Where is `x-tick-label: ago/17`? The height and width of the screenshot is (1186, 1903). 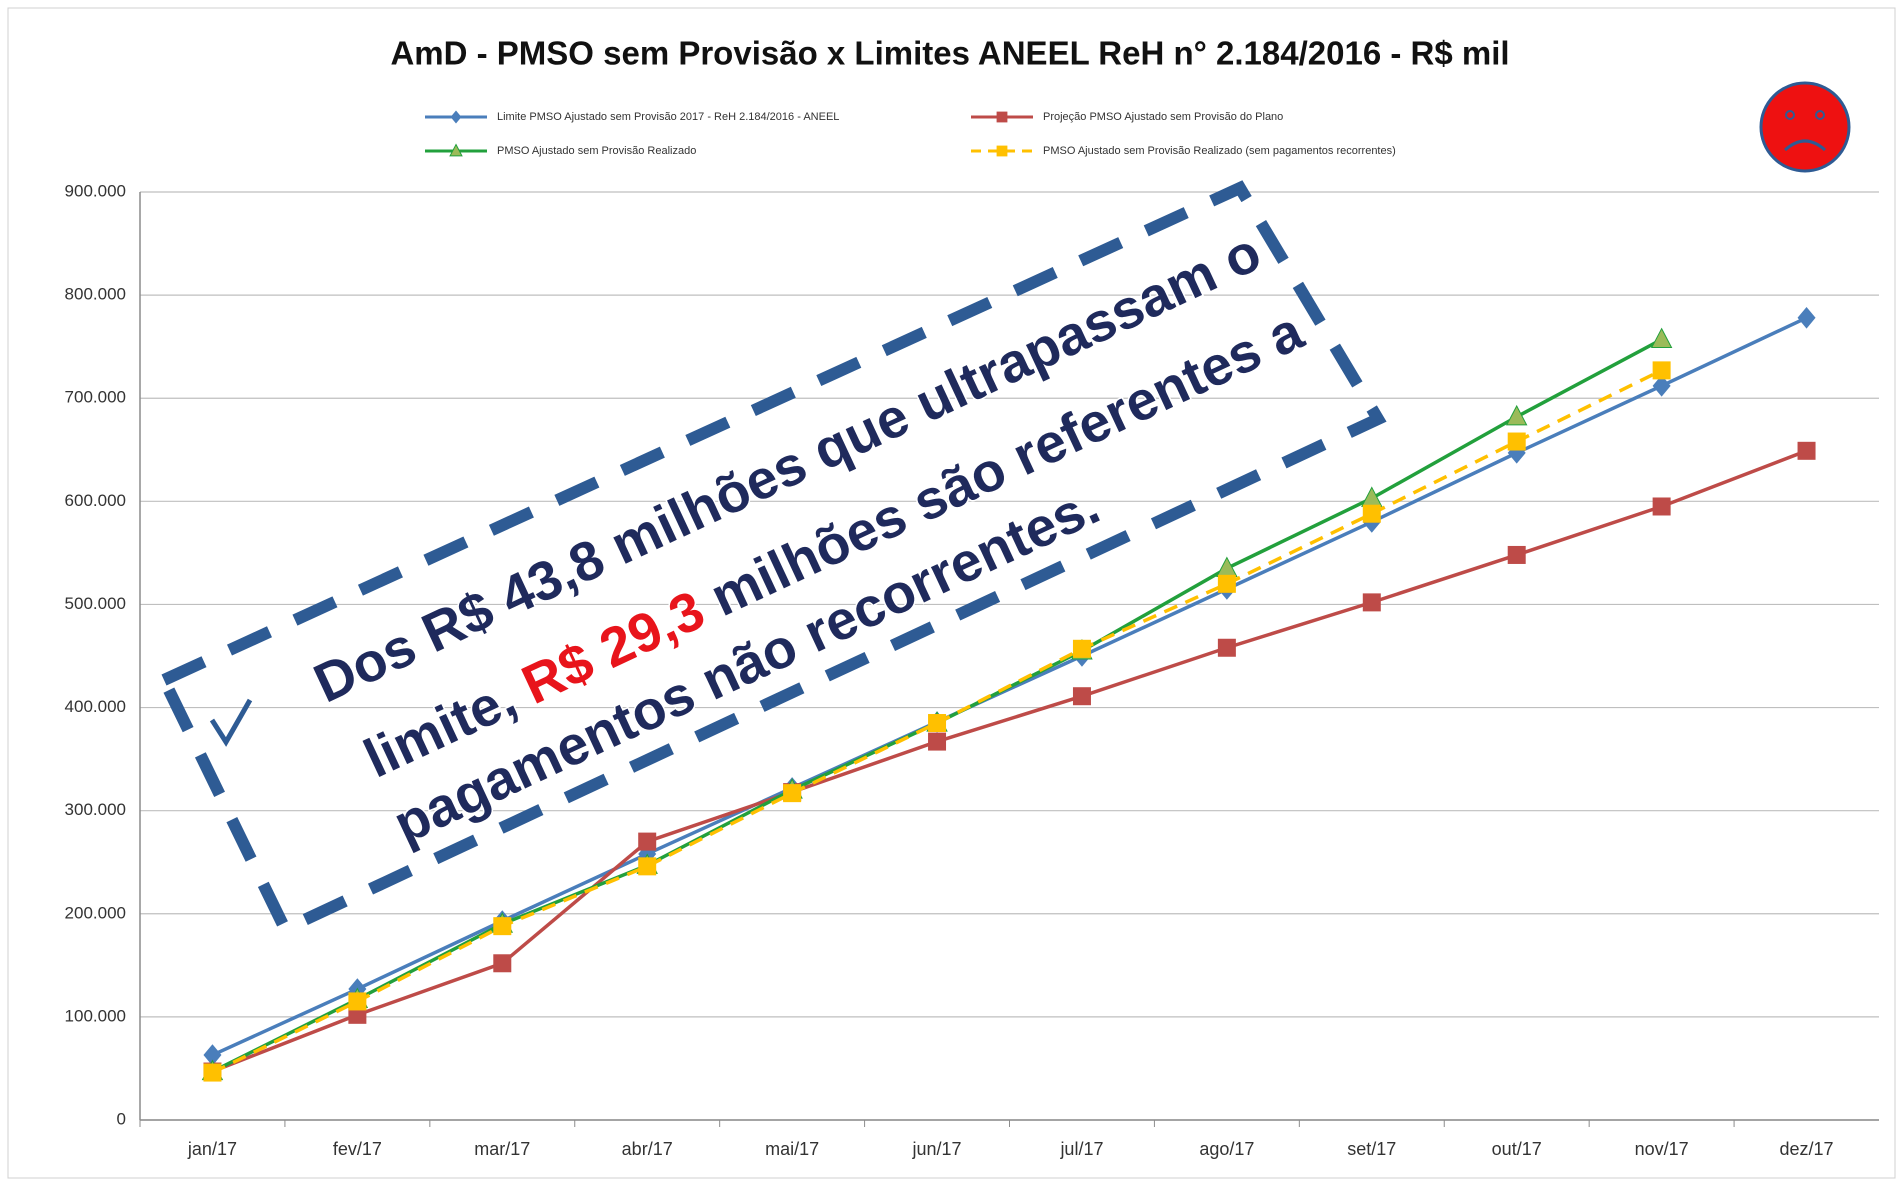
x-tick-label: ago/17 is located at coordinates (1226, 1149).